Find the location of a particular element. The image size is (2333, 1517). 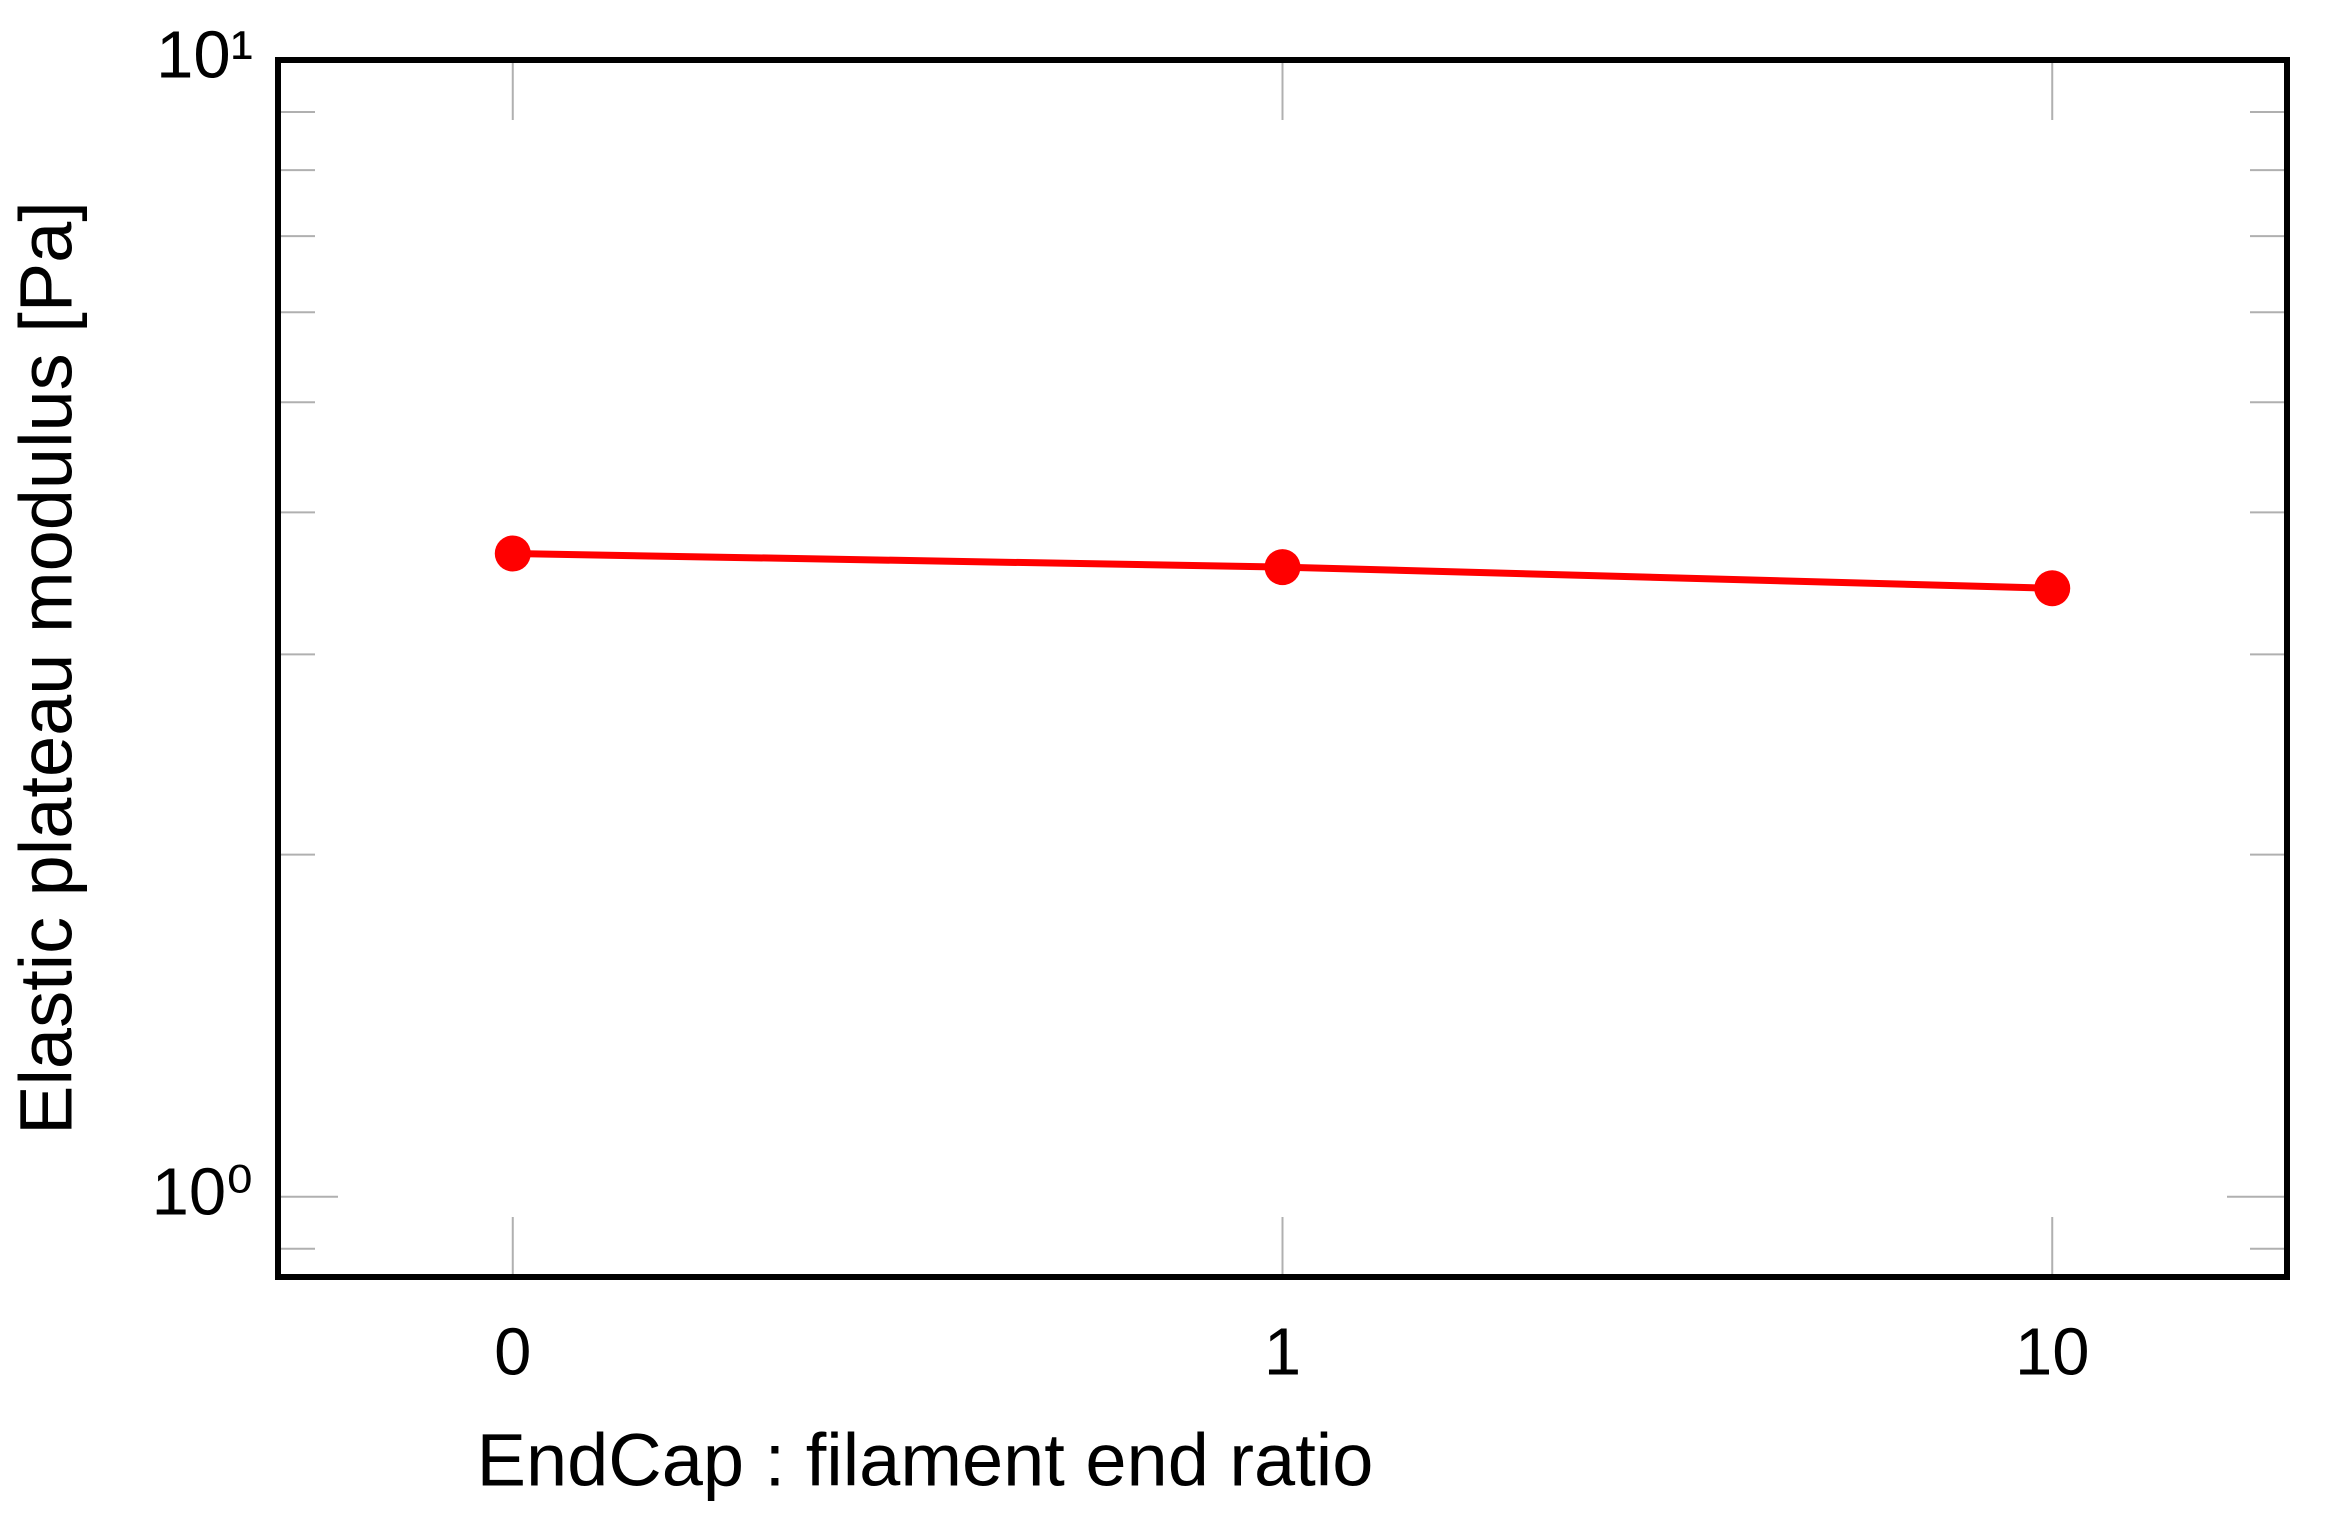

y-tick-label: 10¹ is located at coordinates (204, 55).